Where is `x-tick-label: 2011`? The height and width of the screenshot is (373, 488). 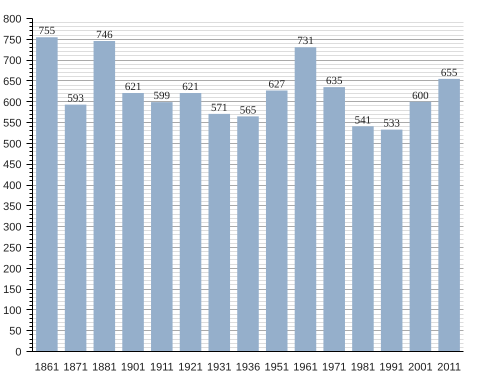 x-tick-label: 2011 is located at coordinates (449, 367).